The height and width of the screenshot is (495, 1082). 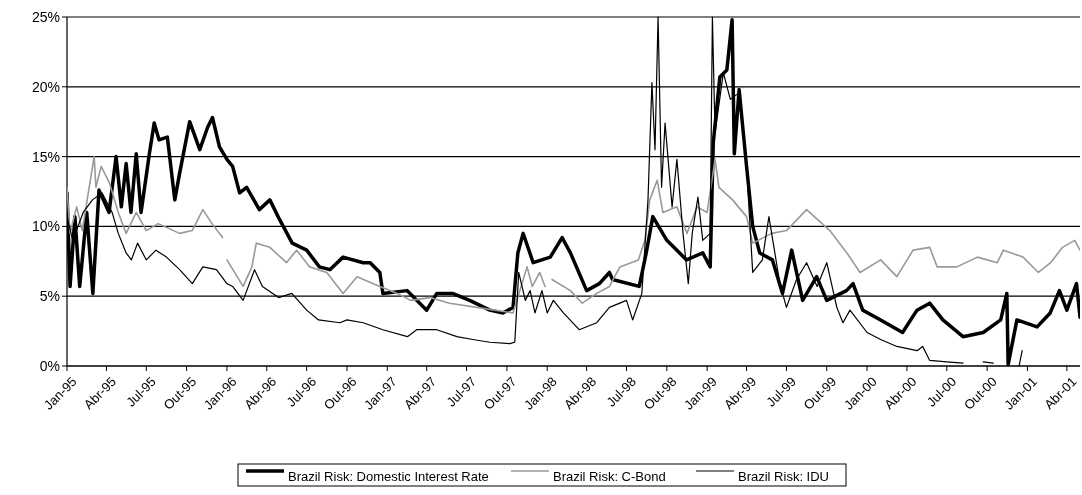 I want to click on y-tick-label: 0%, so click(x=49, y=365).